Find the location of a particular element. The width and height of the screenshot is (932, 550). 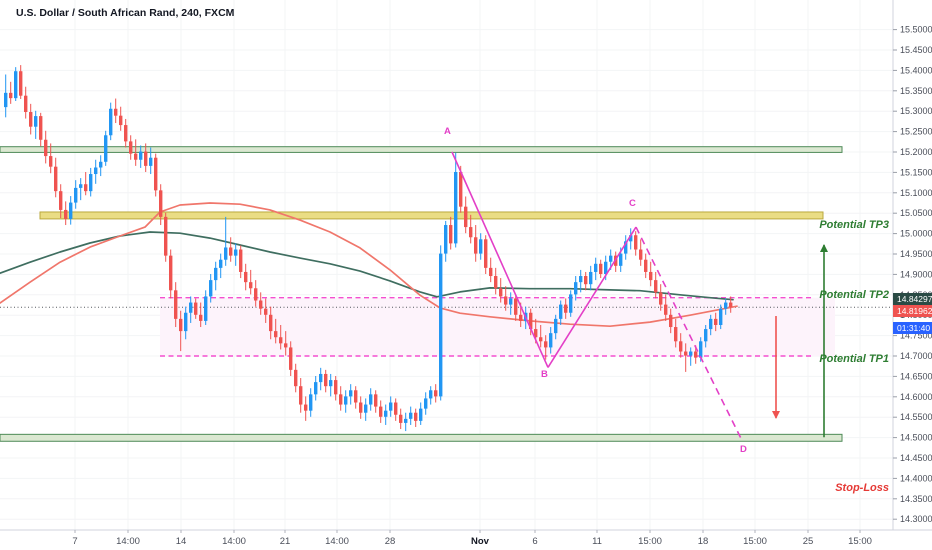

svg-text: 14.30000 is located at coordinates (916, 519).